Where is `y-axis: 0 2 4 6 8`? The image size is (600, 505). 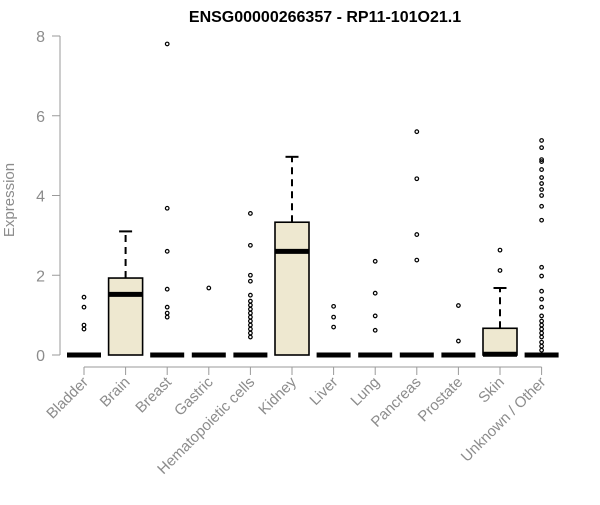 y-axis: 0 2 4 6 8 is located at coordinates (48, 197).